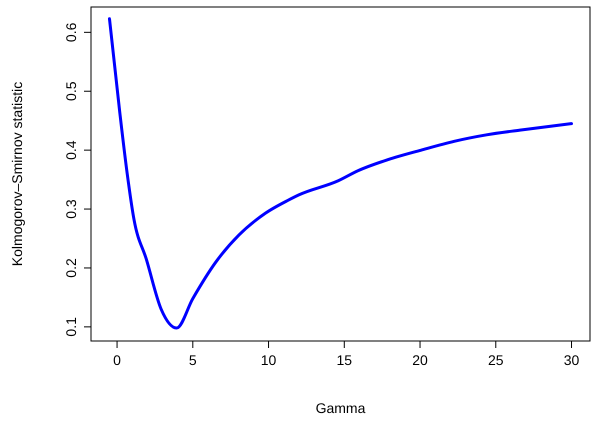 The width and height of the screenshot is (592, 425). What do you see at coordinates (71, 326) in the screenshot?
I see `y-tick-label: 0.1` at bounding box center [71, 326].